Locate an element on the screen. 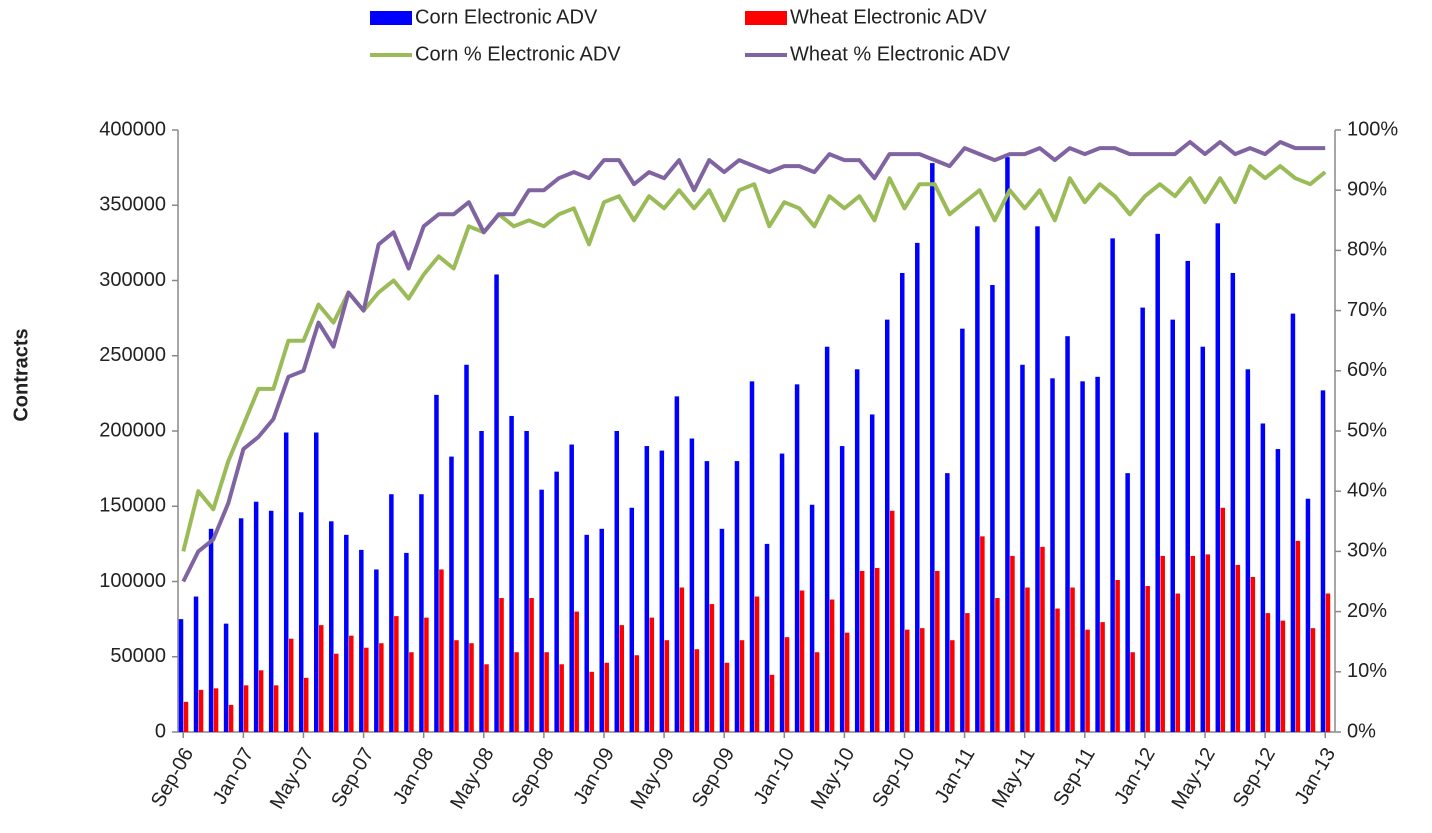 Image resolution: width=1432 pixels, height=833 pixels. y-tick-label: 100000 is located at coordinates (132, 581).